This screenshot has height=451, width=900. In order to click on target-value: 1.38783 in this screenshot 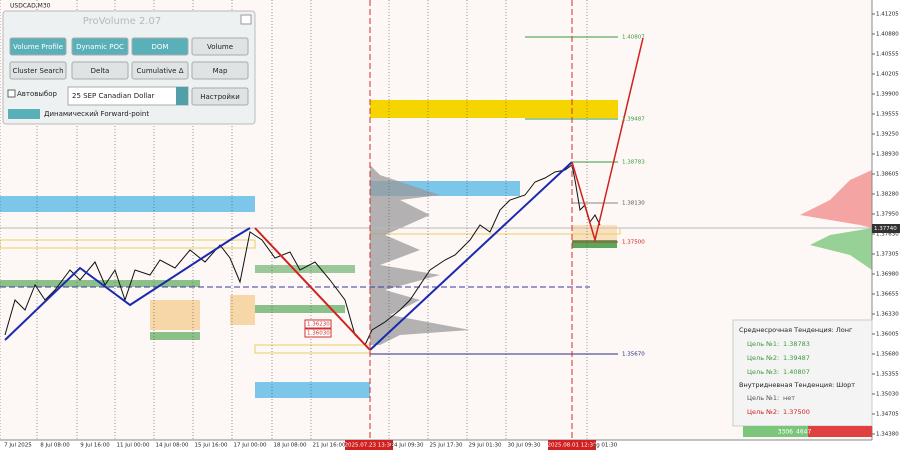, I will do `click(796, 344)`.